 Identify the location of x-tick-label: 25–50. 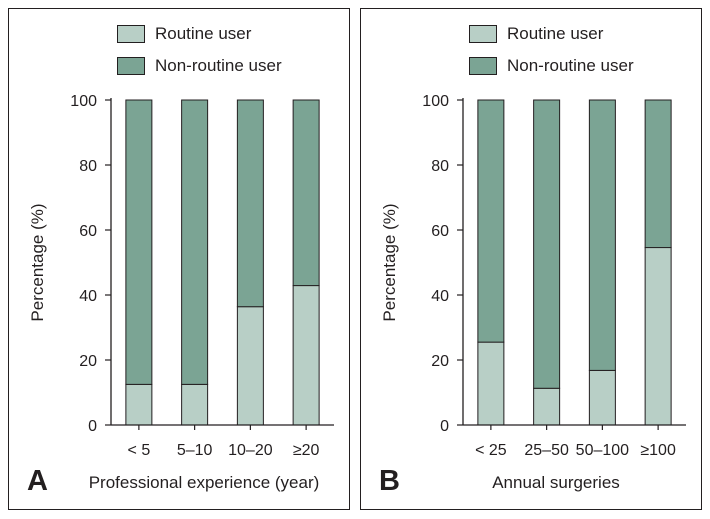
(546, 450).